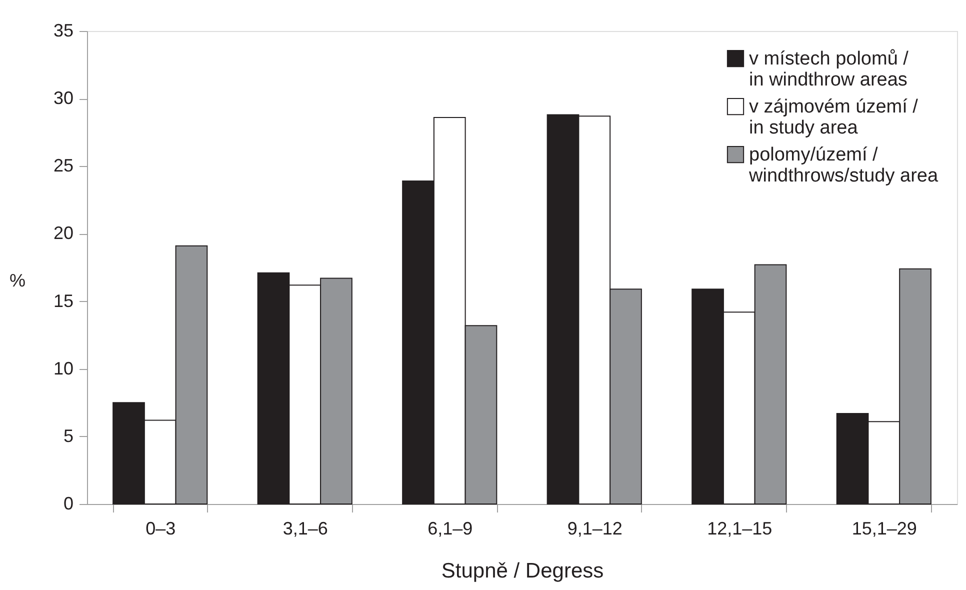 The width and height of the screenshot is (966, 590). Describe the element at coordinates (843, 165) in the screenshot. I see `legend-label: polomy/území / windthrows/study area` at that location.